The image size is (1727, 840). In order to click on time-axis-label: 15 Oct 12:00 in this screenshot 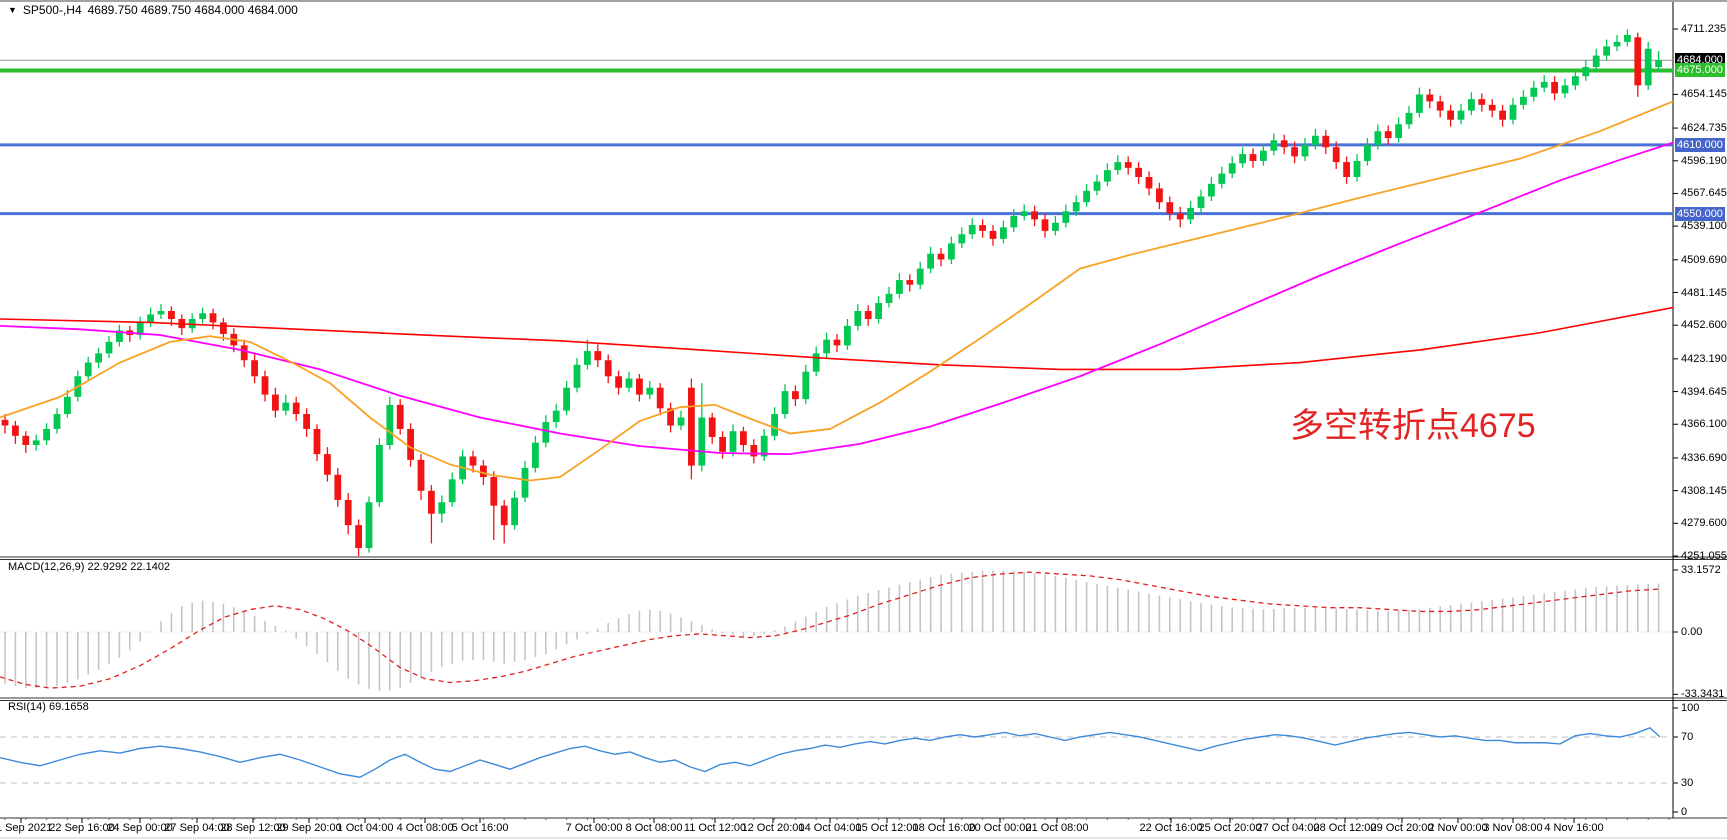, I will do `click(887, 828)`.